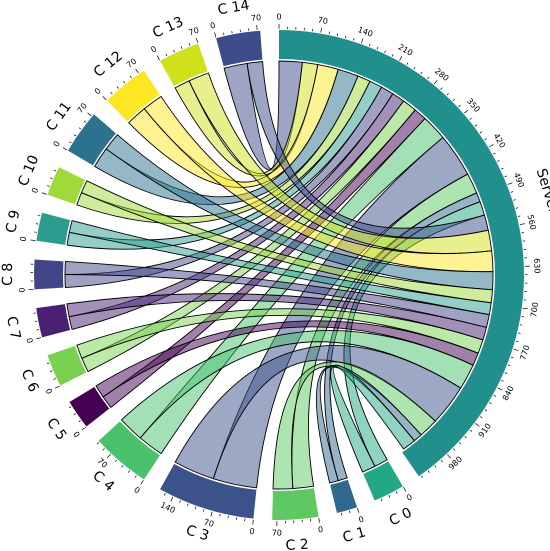 This screenshot has width=550, height=551. I want to click on segment-label-c-14: C 14, so click(234, 9).